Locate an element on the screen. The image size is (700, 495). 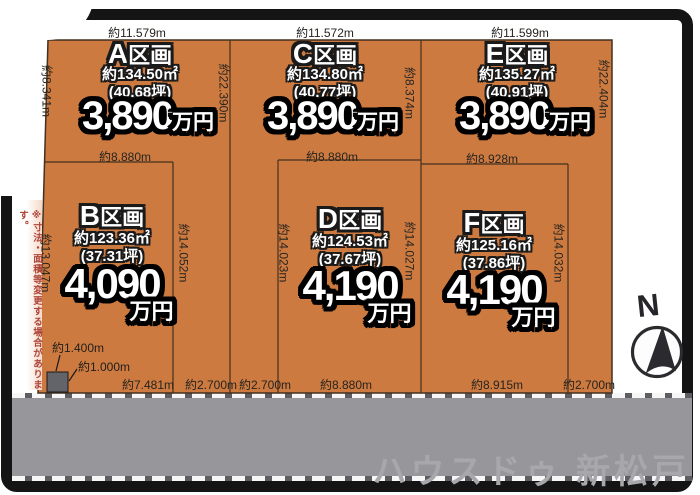
plot-e-suffix: 区画 is located at coordinates (526, 55).